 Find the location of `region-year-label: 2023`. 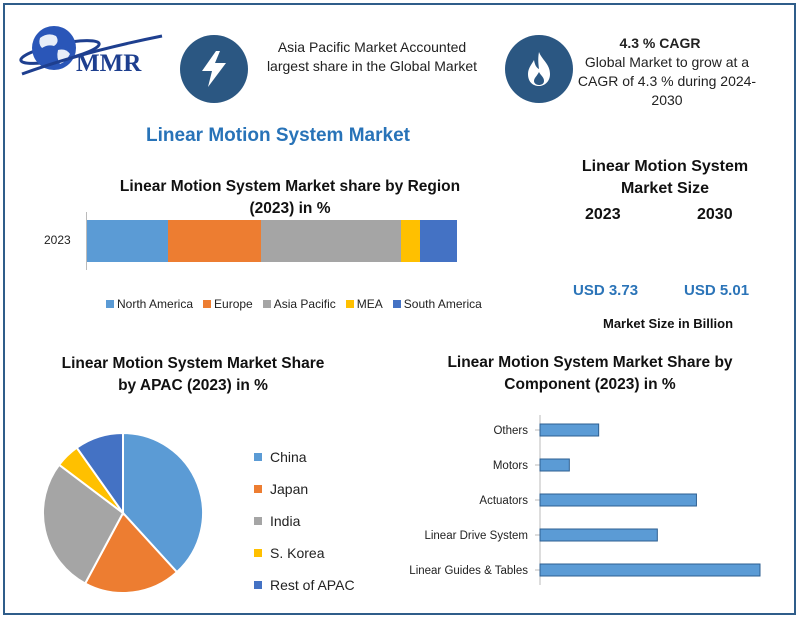

region-year-label: 2023 is located at coordinates (57, 240).